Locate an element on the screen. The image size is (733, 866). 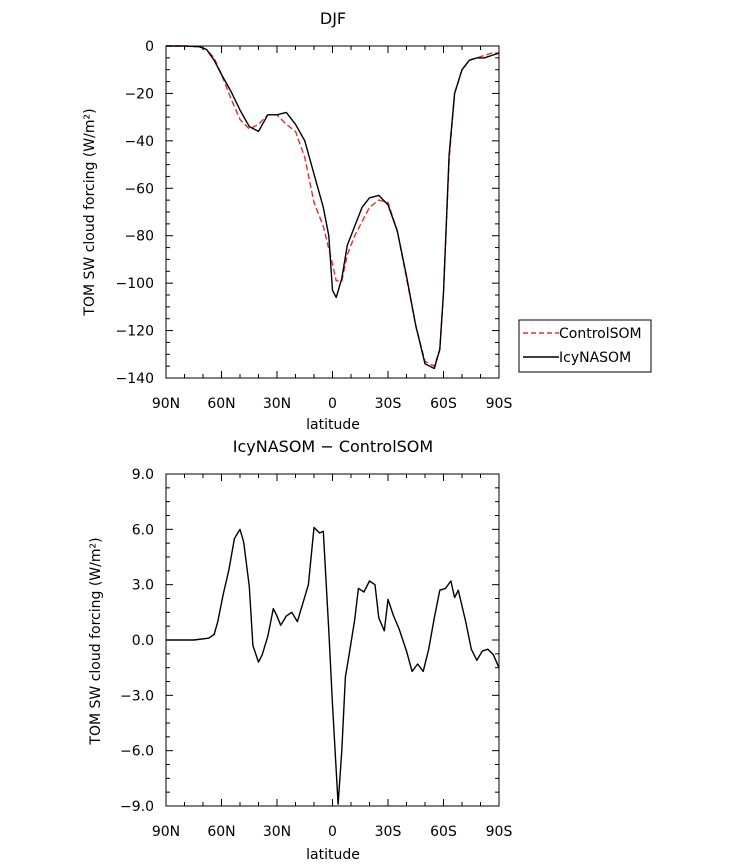
top-y-tick-label: 0 is located at coordinates (149, 47).